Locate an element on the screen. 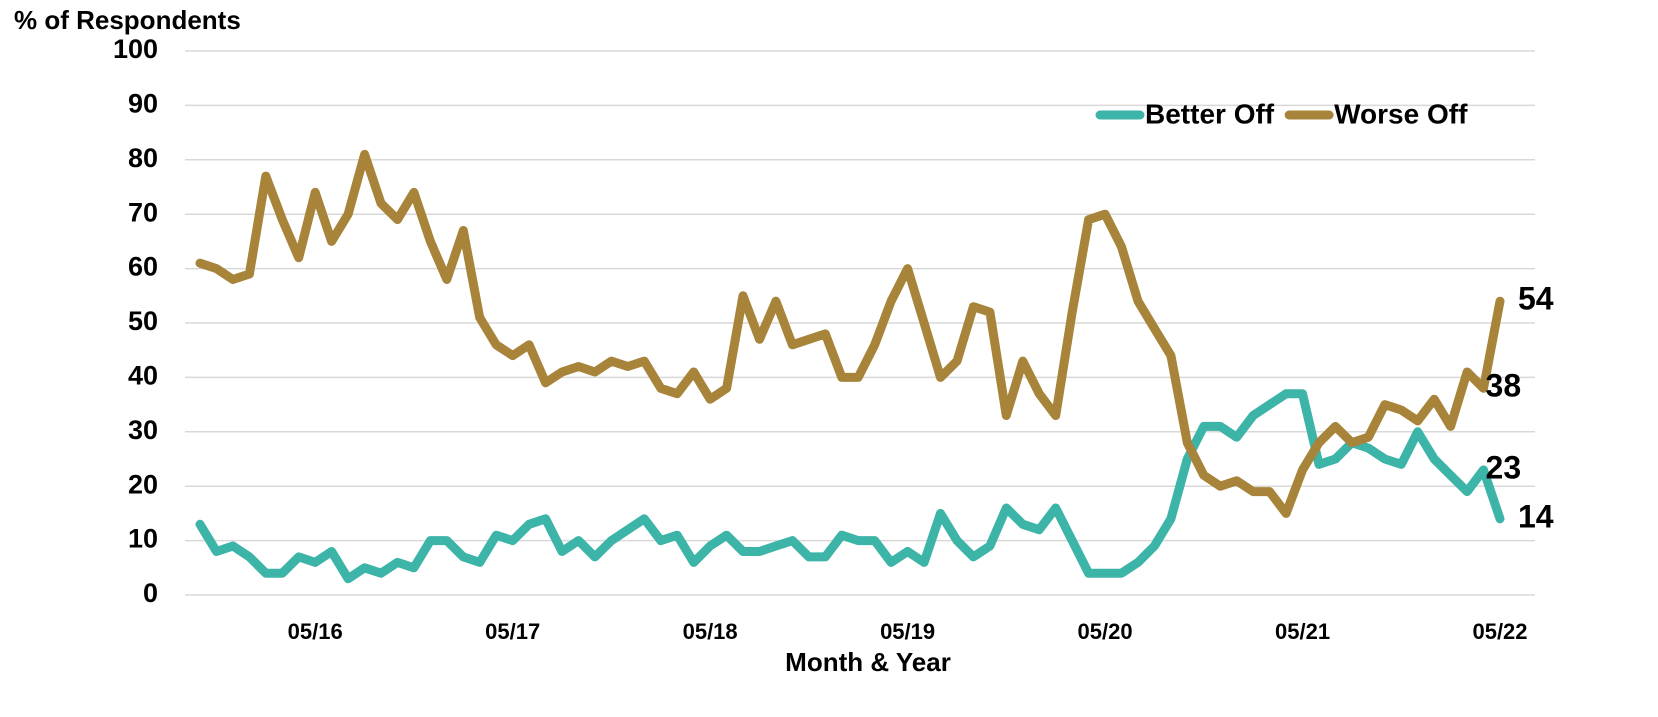  x-axis-label: Month & Year is located at coordinates (868, 662).